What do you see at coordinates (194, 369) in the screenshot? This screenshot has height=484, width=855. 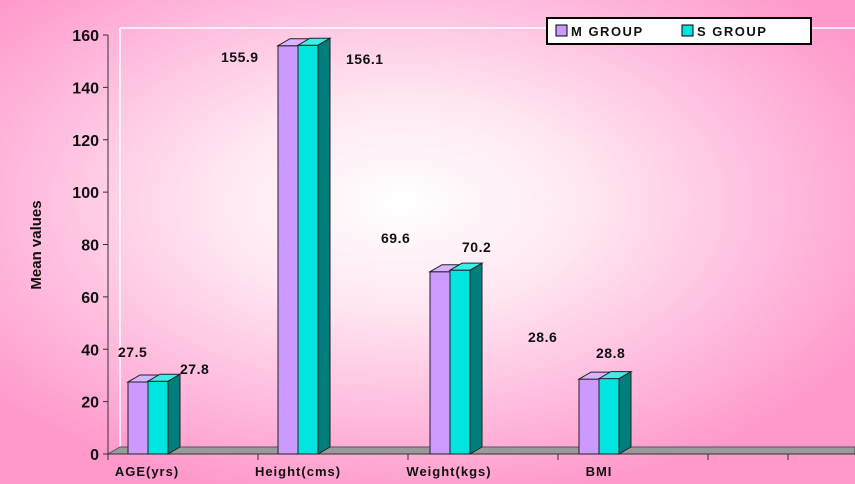 I see `data-label: 27.8` at bounding box center [194, 369].